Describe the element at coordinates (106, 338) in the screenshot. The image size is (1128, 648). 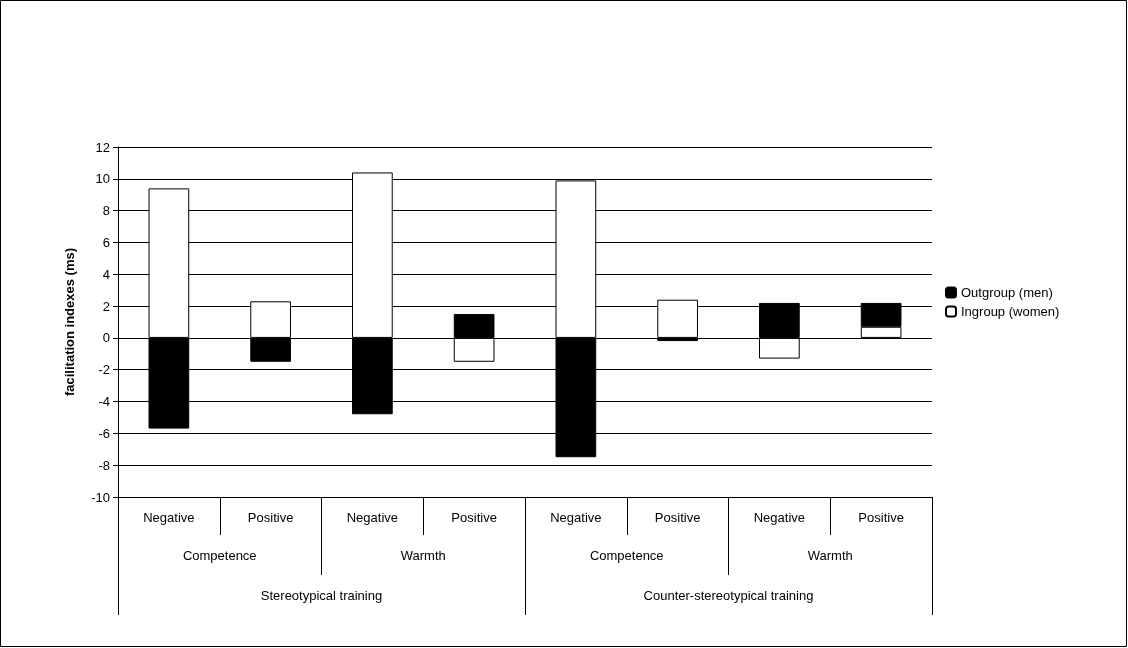
I see `y-tick-label: 0` at that location.